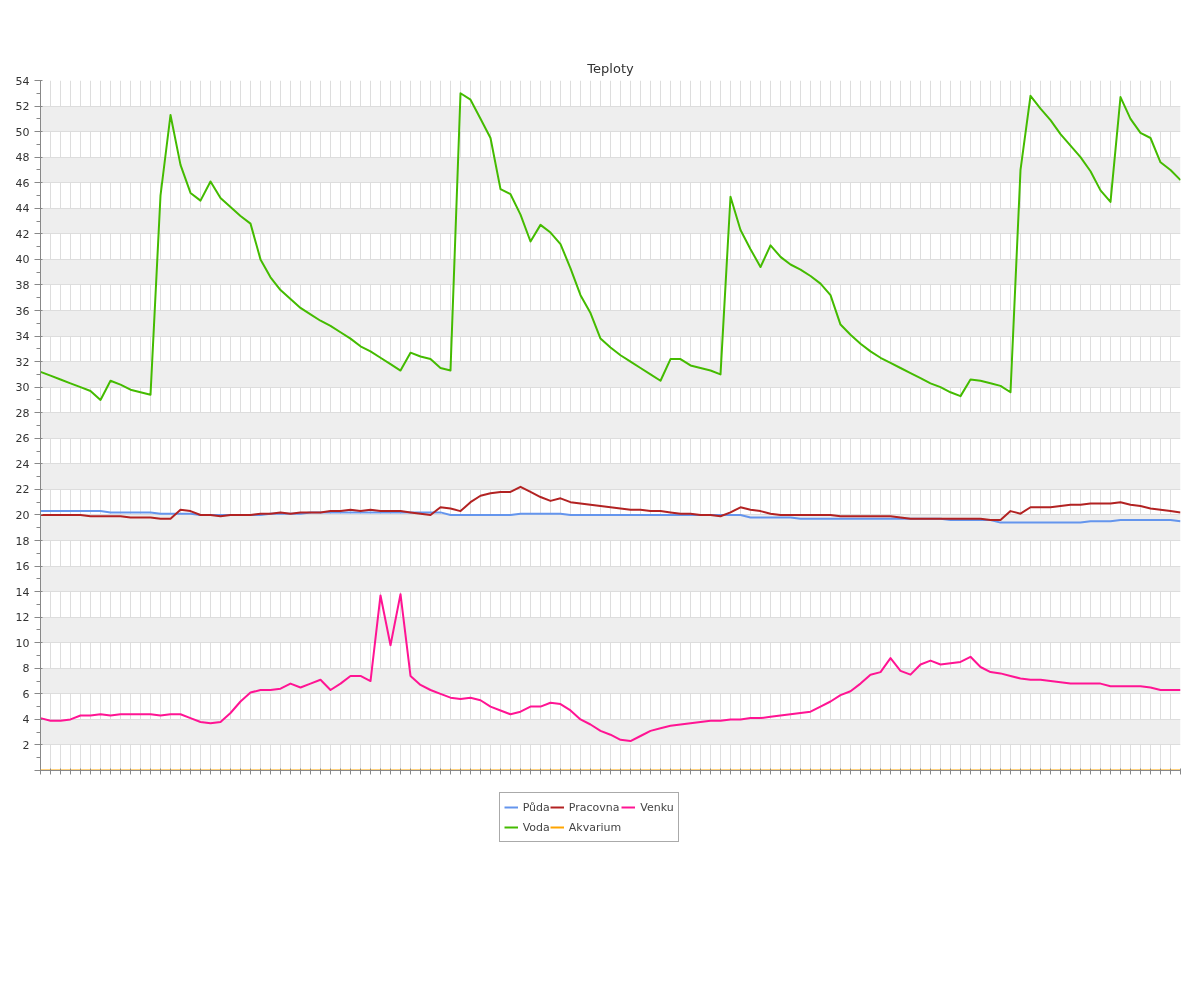  I want to click on y-tick-label: 4, so click(26, 720).